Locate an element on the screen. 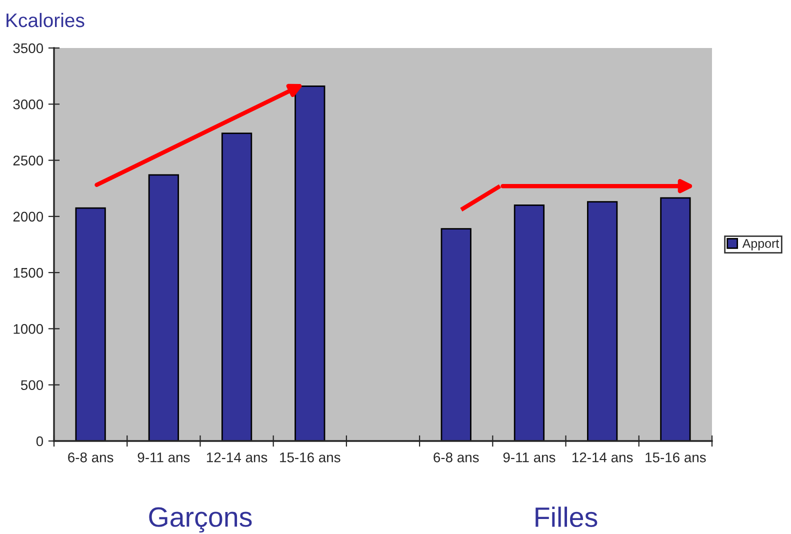  y-tick-label: 2500 is located at coordinates (28, 161).